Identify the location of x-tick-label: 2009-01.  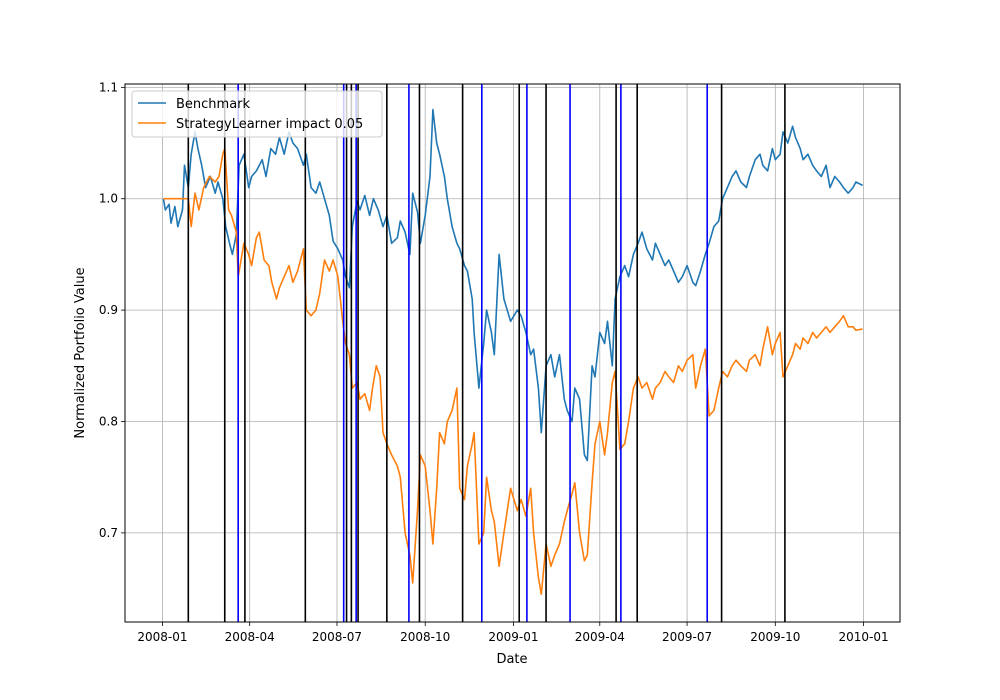
(513, 637).